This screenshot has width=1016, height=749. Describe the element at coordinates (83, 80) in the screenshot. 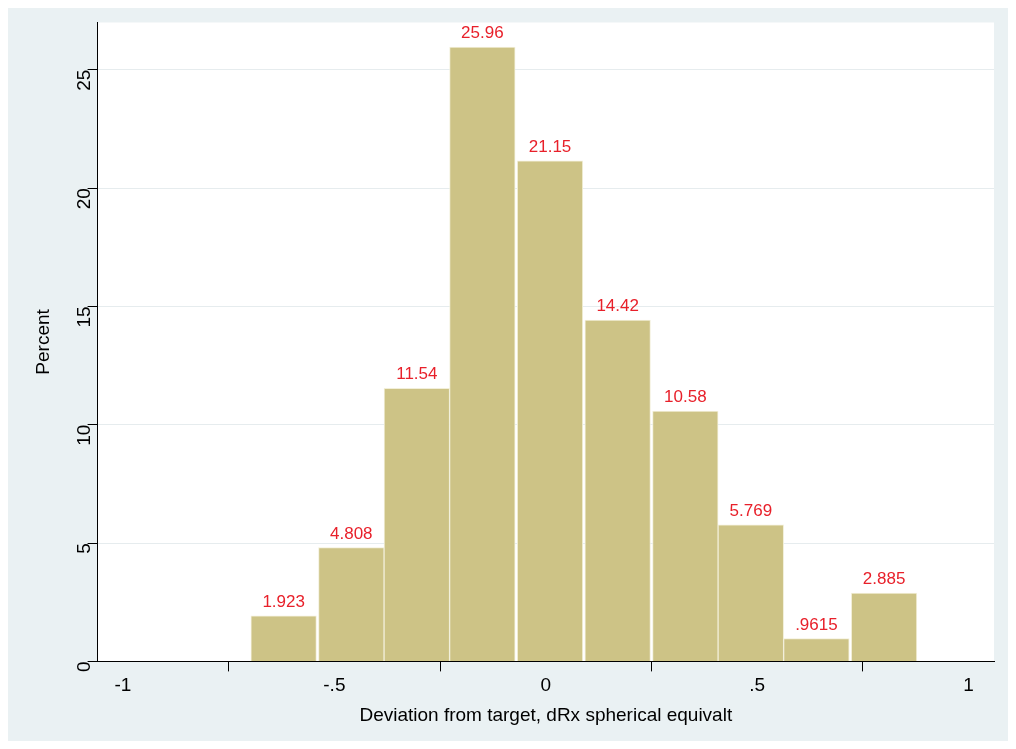

I see `y-tick-label: 25` at that location.